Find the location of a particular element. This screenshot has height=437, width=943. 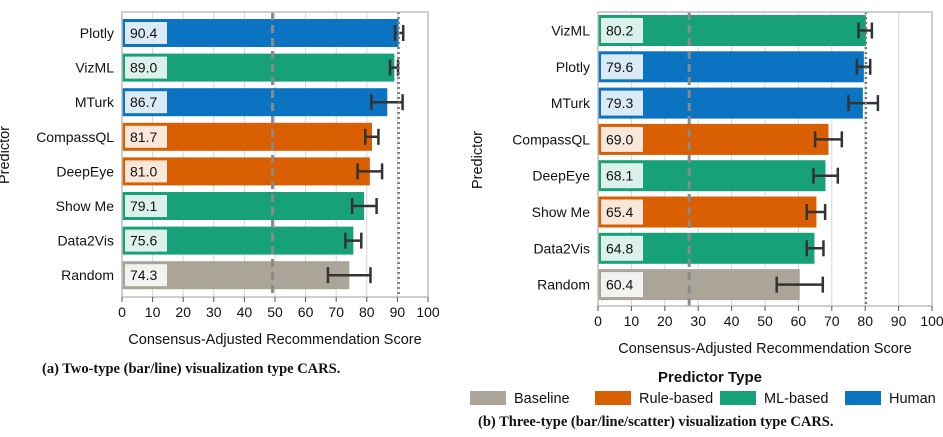

value-label: 60.4 is located at coordinates (619, 285).